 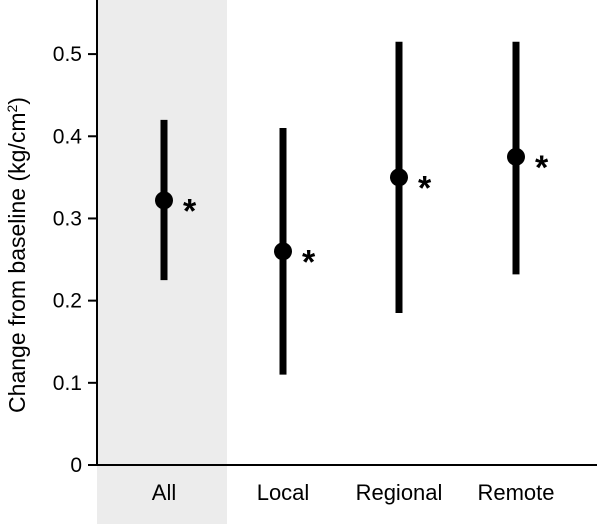 What do you see at coordinates (17, 255) in the screenshot?
I see `y-axis-title: Change from baseline (kg/cm2)` at bounding box center [17, 255].